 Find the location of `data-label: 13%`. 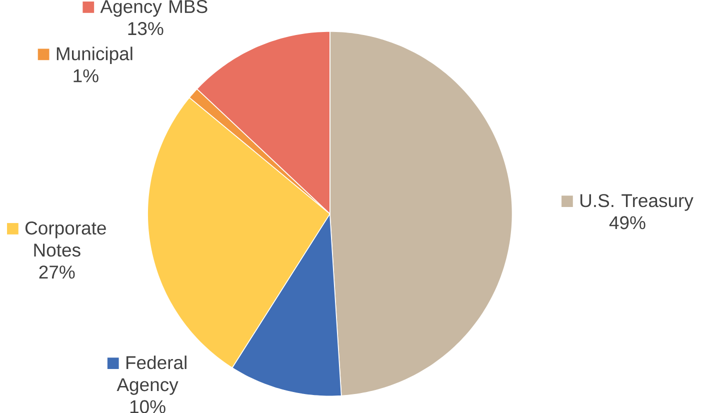

data-label: 13% is located at coordinates (146, 28).